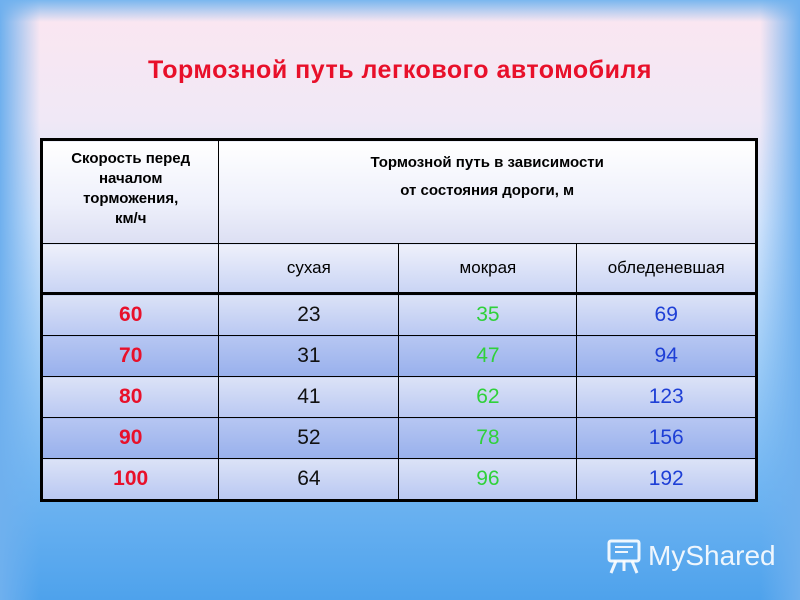 The height and width of the screenshot is (600, 800). What do you see at coordinates (131, 158) in the screenshot?
I see `speed-header-line: Скорость перед` at bounding box center [131, 158].